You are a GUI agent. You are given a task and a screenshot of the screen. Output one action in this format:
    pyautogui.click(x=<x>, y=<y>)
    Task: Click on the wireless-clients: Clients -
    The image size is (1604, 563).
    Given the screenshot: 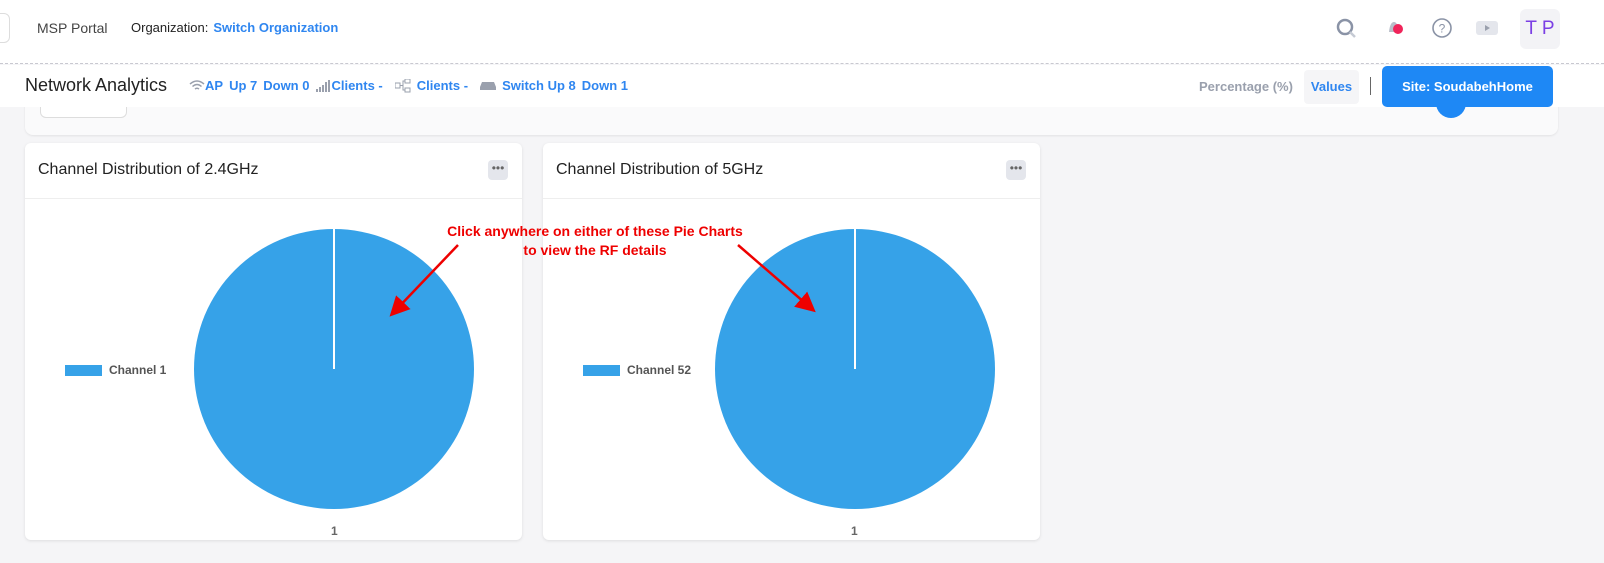 What is the action you would take?
    pyautogui.click(x=357, y=85)
    